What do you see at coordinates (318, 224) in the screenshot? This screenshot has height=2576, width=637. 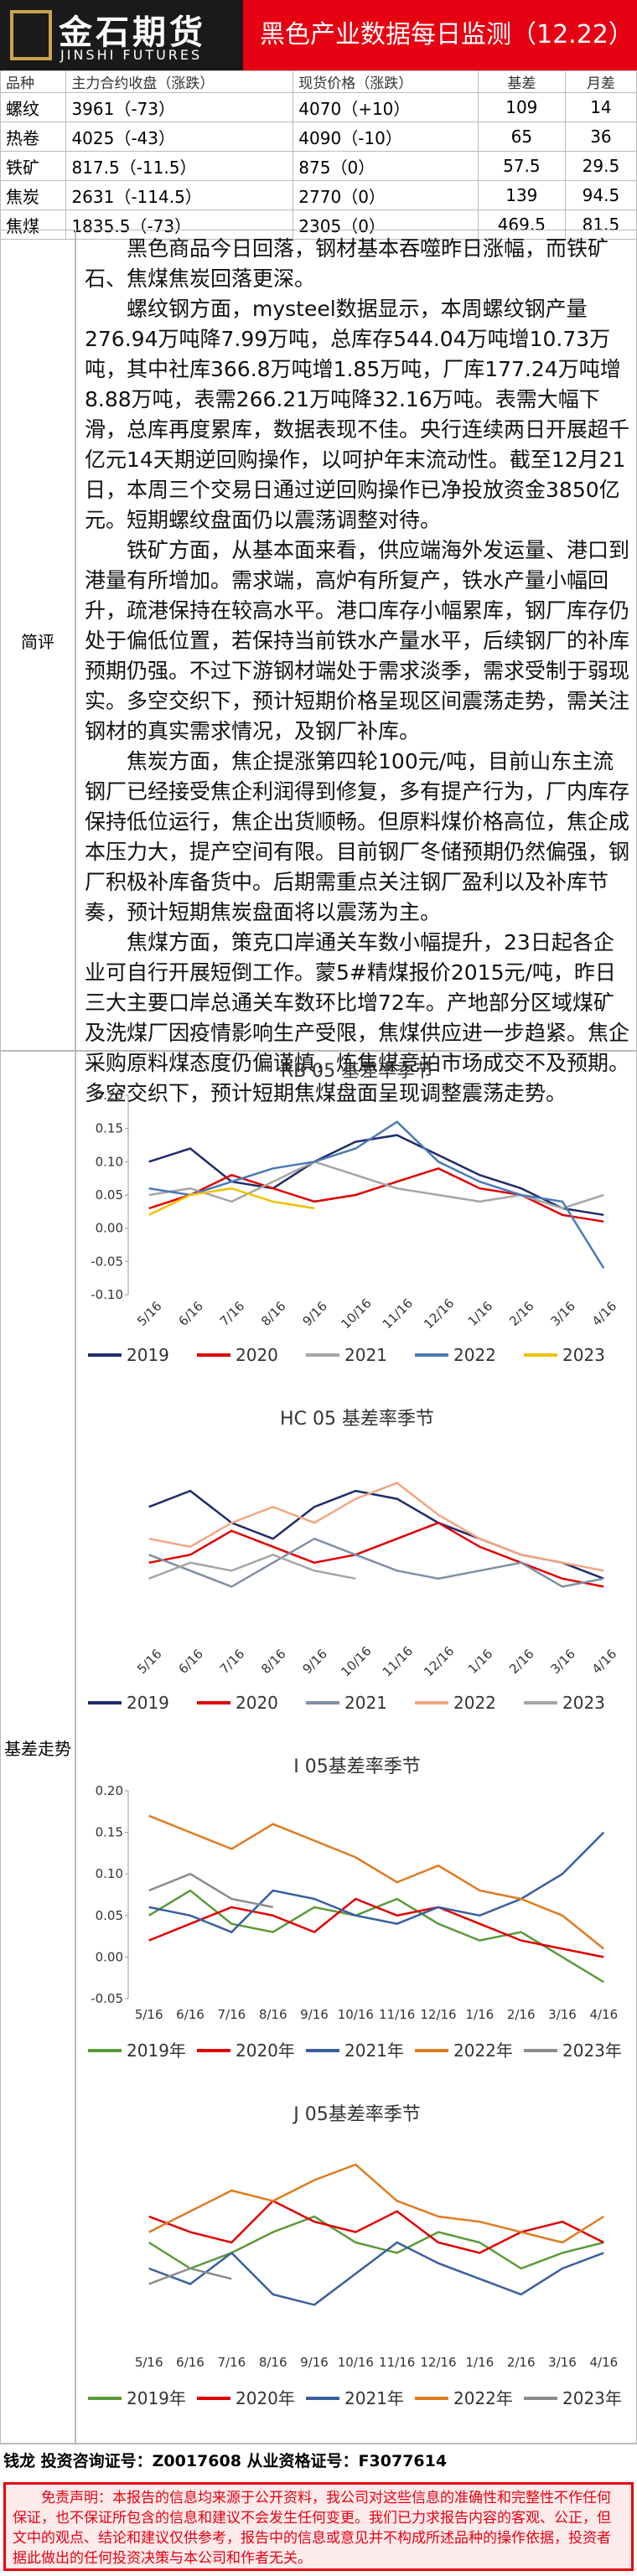 I see `table-row: 焦煤 1835.5（-73） 2305（0） 469.5 81.5` at bounding box center [318, 224].